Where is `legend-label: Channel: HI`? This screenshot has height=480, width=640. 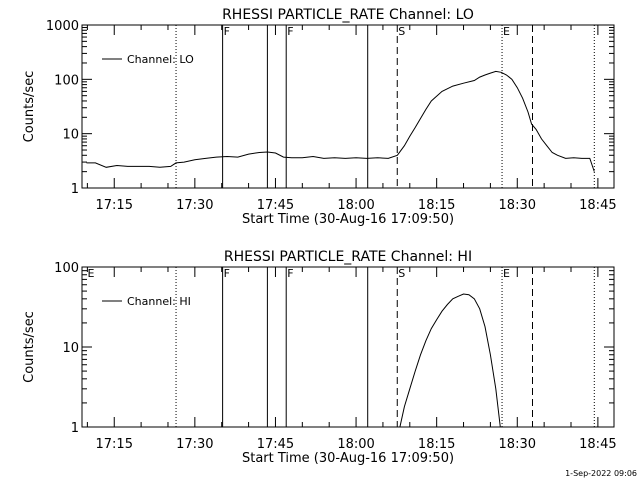 legend-label: Channel: HI is located at coordinates (159, 301).